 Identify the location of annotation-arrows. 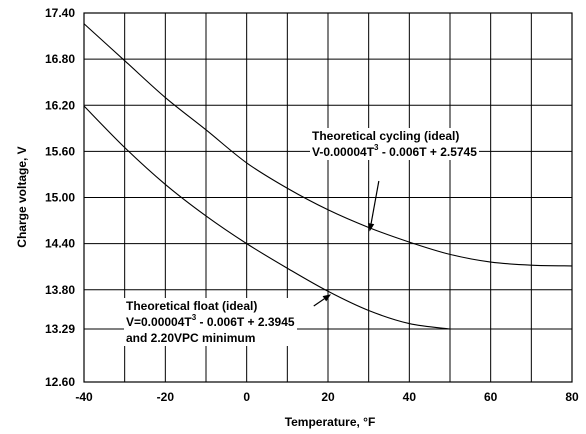
(346, 243).